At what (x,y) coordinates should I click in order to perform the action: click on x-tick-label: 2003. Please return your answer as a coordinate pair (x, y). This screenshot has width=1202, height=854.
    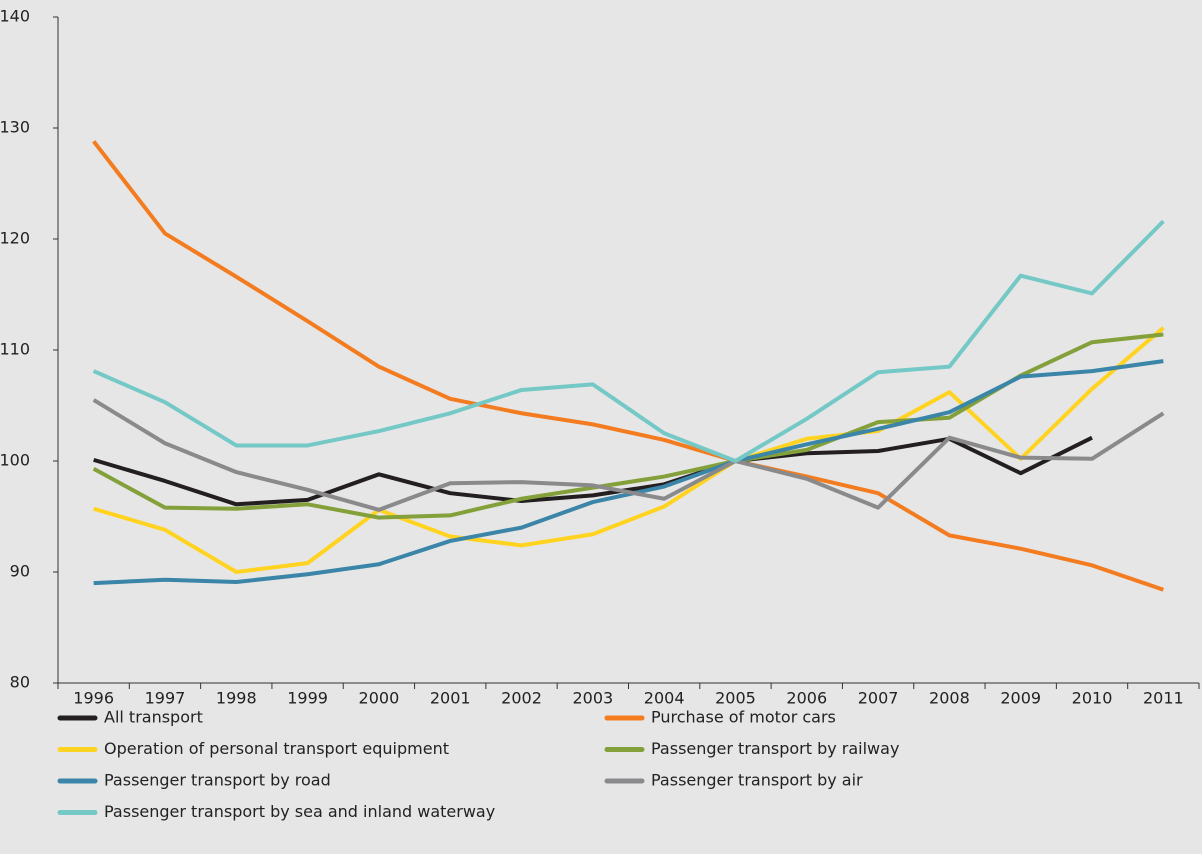
    Looking at the image, I should click on (592, 698).